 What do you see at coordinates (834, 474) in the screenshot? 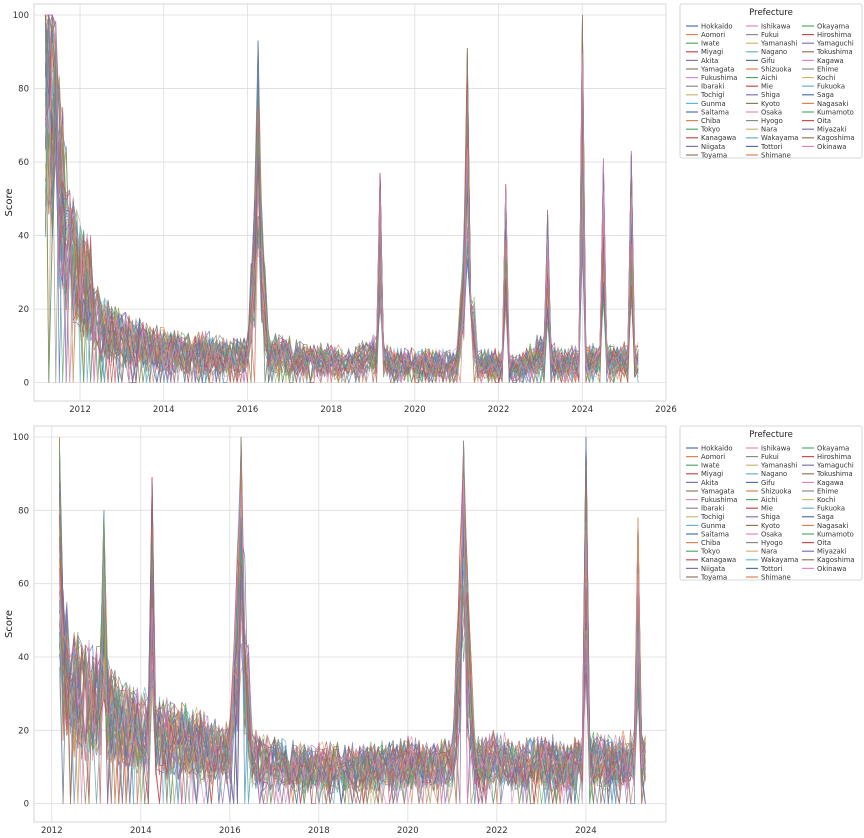
I see `legend-entry-tokushima: Tokushima` at bounding box center [834, 474].